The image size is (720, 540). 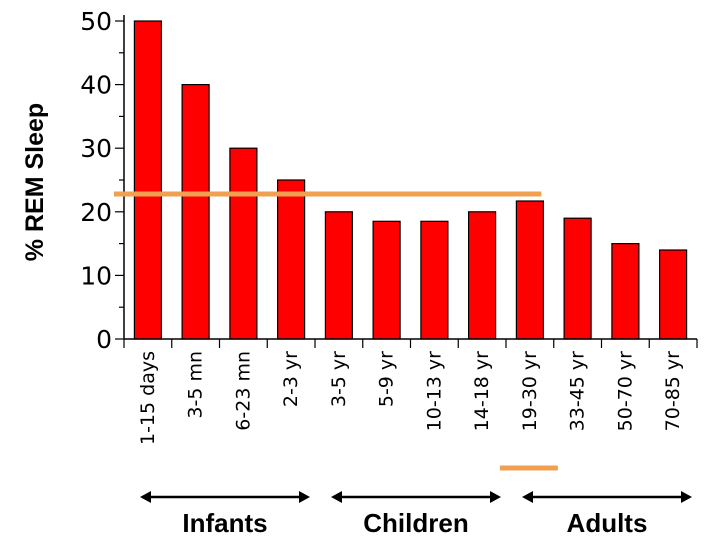 What do you see at coordinates (607, 523) in the screenshot?
I see `group-label-adults: Adults` at bounding box center [607, 523].